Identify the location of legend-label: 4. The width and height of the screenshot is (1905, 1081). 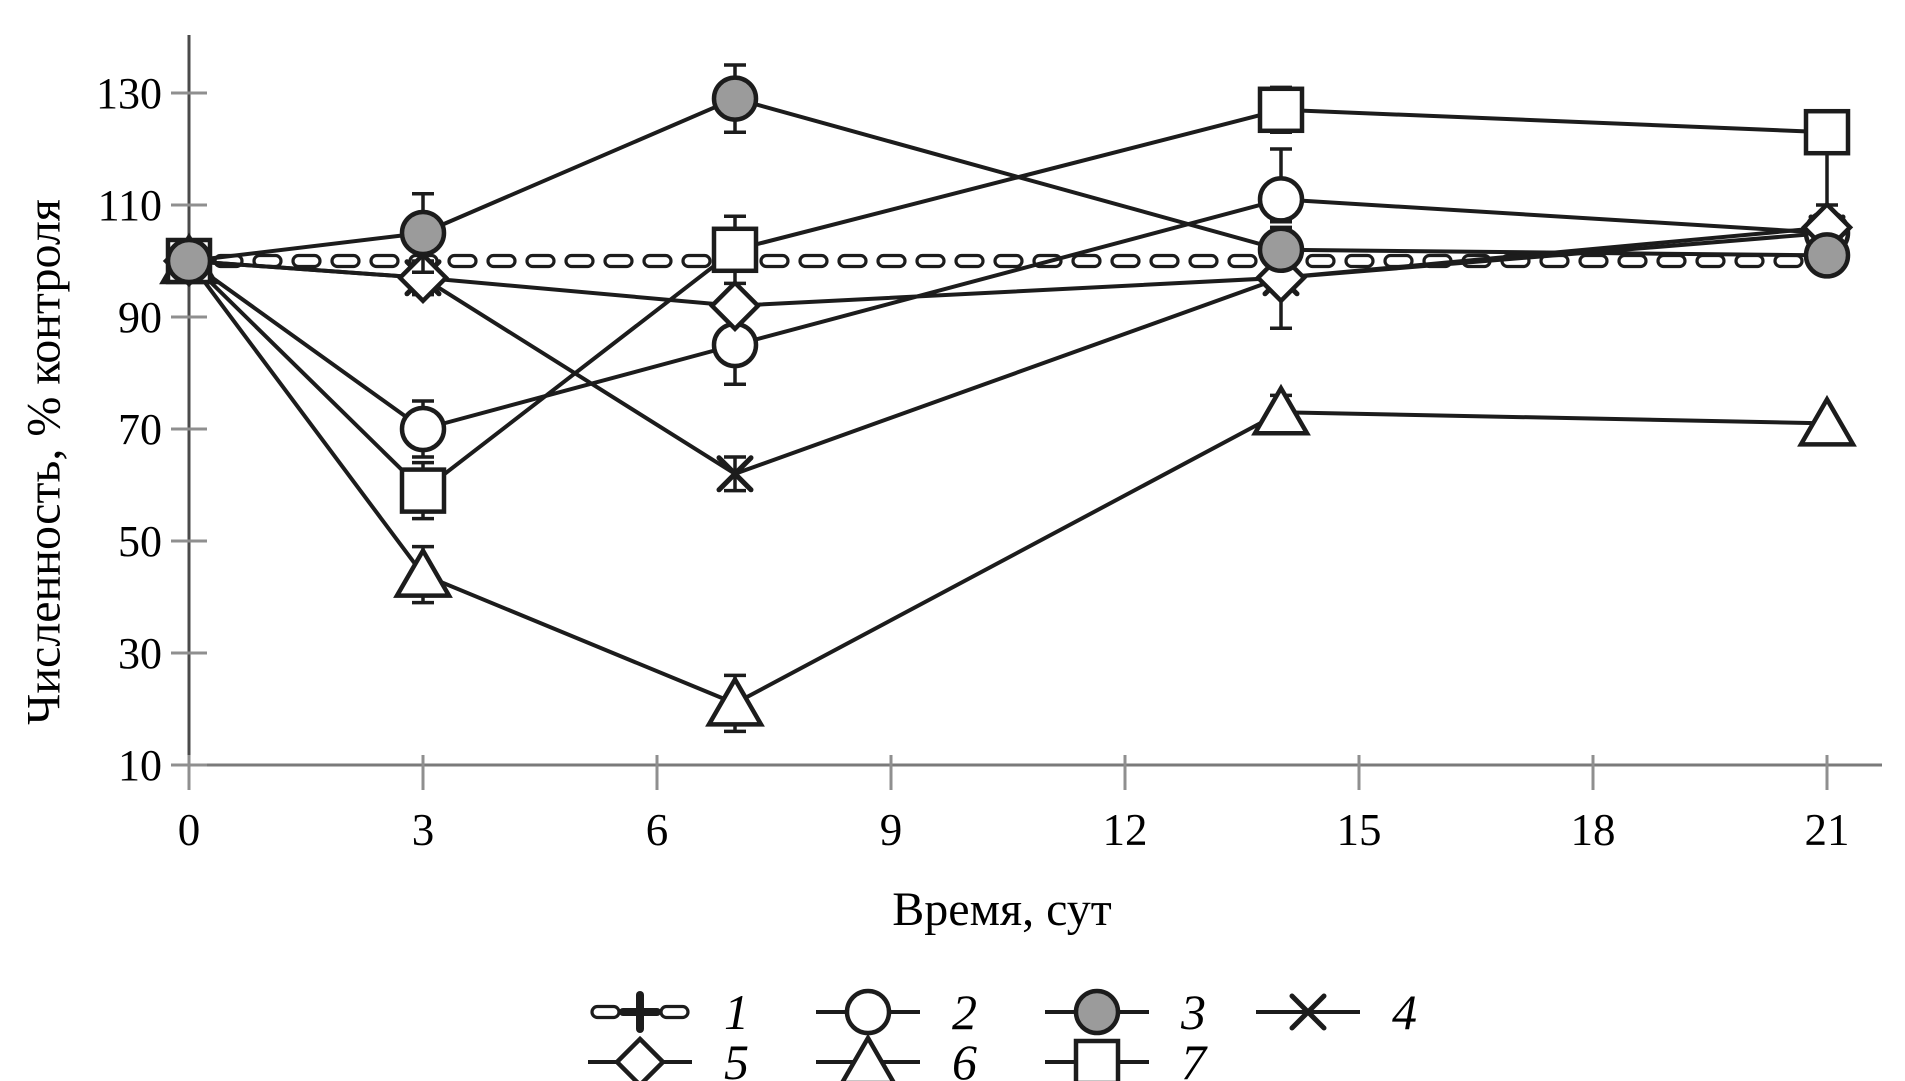
(1404, 1012).